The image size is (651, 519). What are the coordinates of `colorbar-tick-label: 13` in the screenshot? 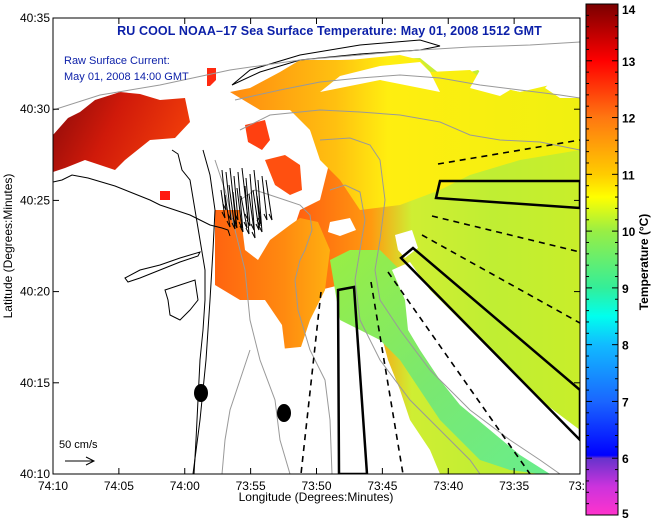 It's located at (629, 62).